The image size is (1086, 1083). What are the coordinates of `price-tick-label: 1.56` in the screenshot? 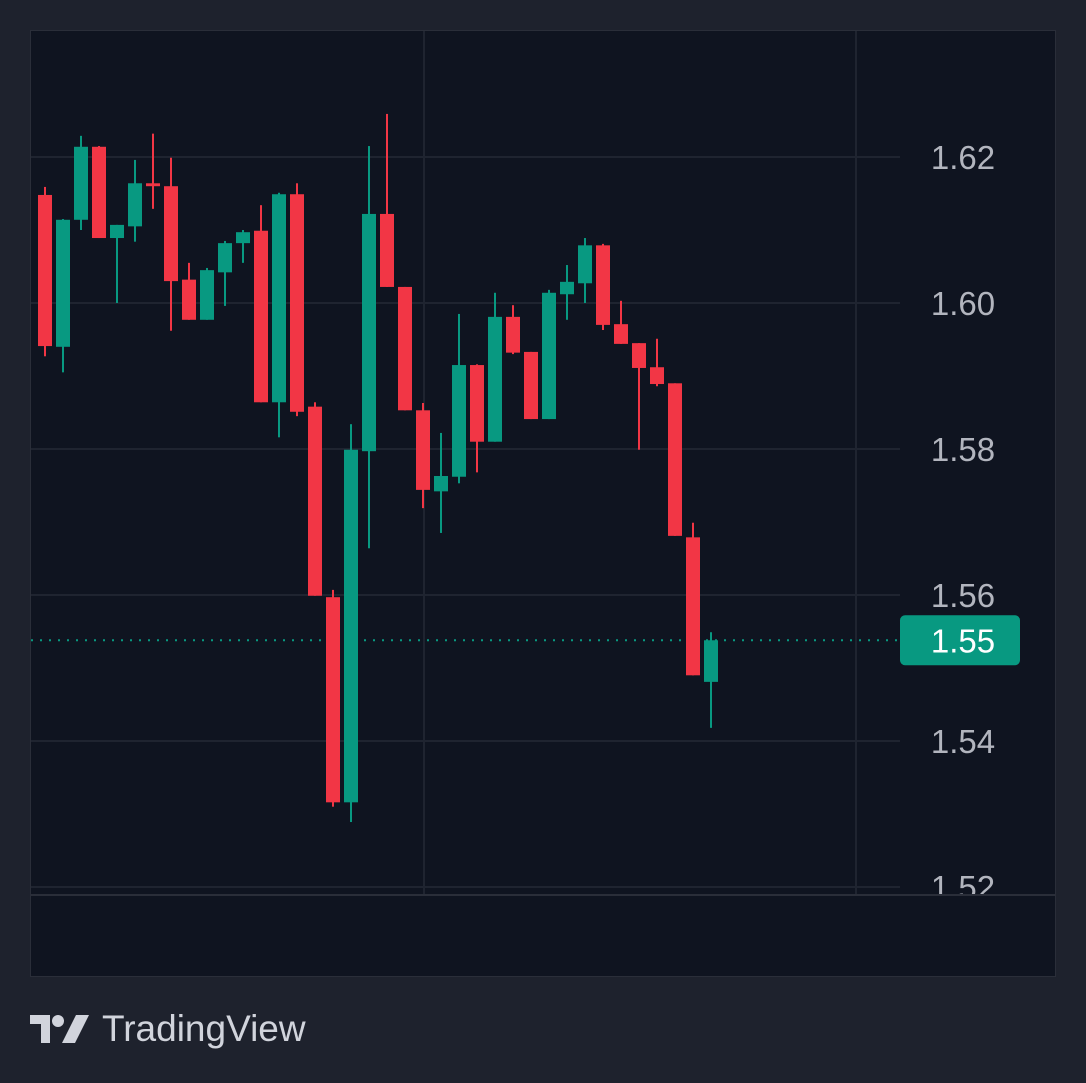 It's located at (963, 595).